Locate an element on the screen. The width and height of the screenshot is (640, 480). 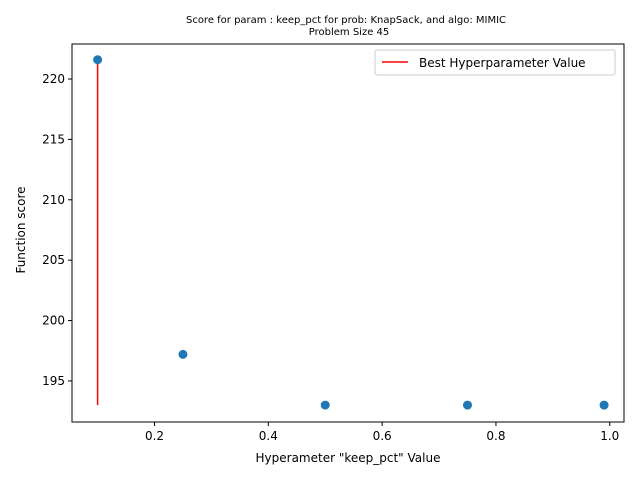
x-tick-label: 1.0 is located at coordinates (609, 436).